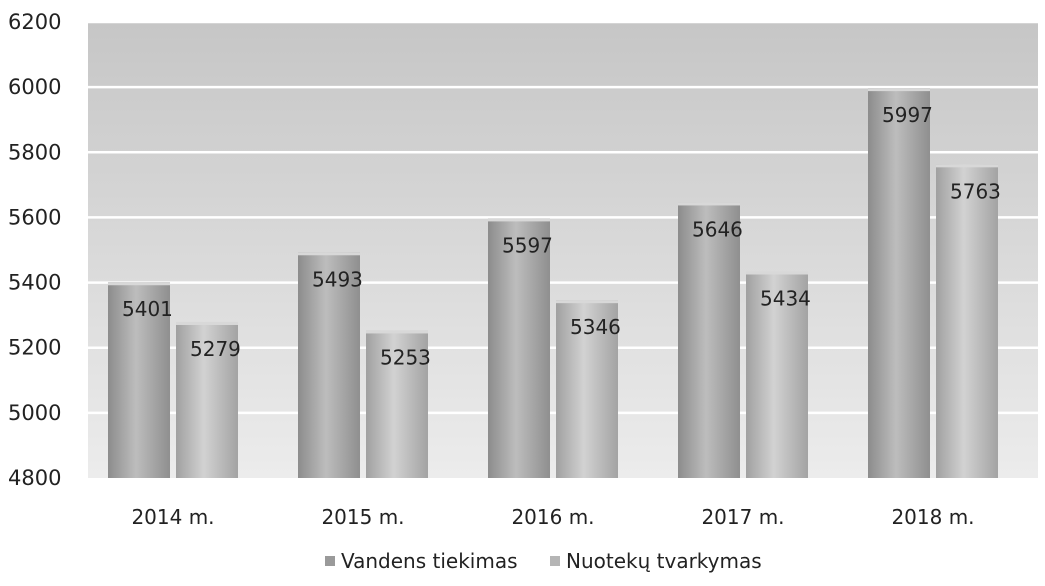 The width and height of the screenshot is (1045, 586). I want to click on x-category-label: 2015 m., so click(362, 517).